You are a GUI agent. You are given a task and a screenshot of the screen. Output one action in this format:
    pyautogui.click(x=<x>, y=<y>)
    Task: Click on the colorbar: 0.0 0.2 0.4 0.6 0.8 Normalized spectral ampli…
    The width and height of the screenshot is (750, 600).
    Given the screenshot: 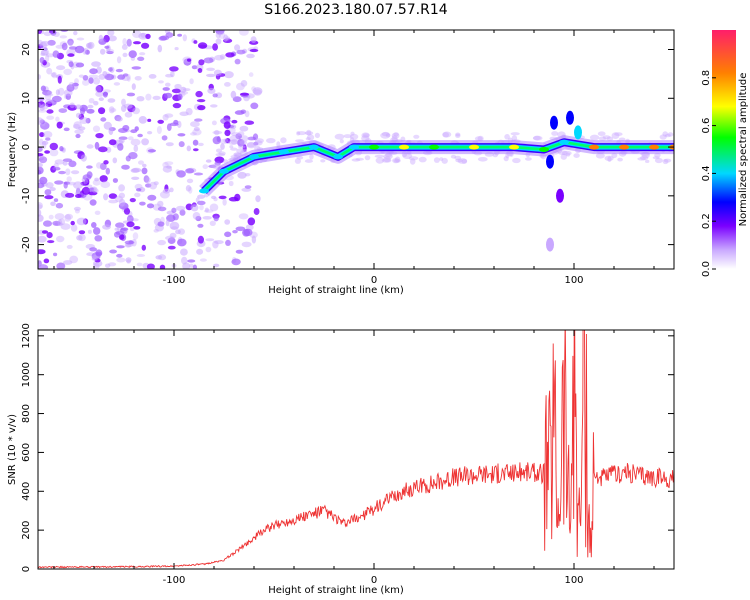 What is the action you would take?
    pyautogui.click(x=725, y=153)
    